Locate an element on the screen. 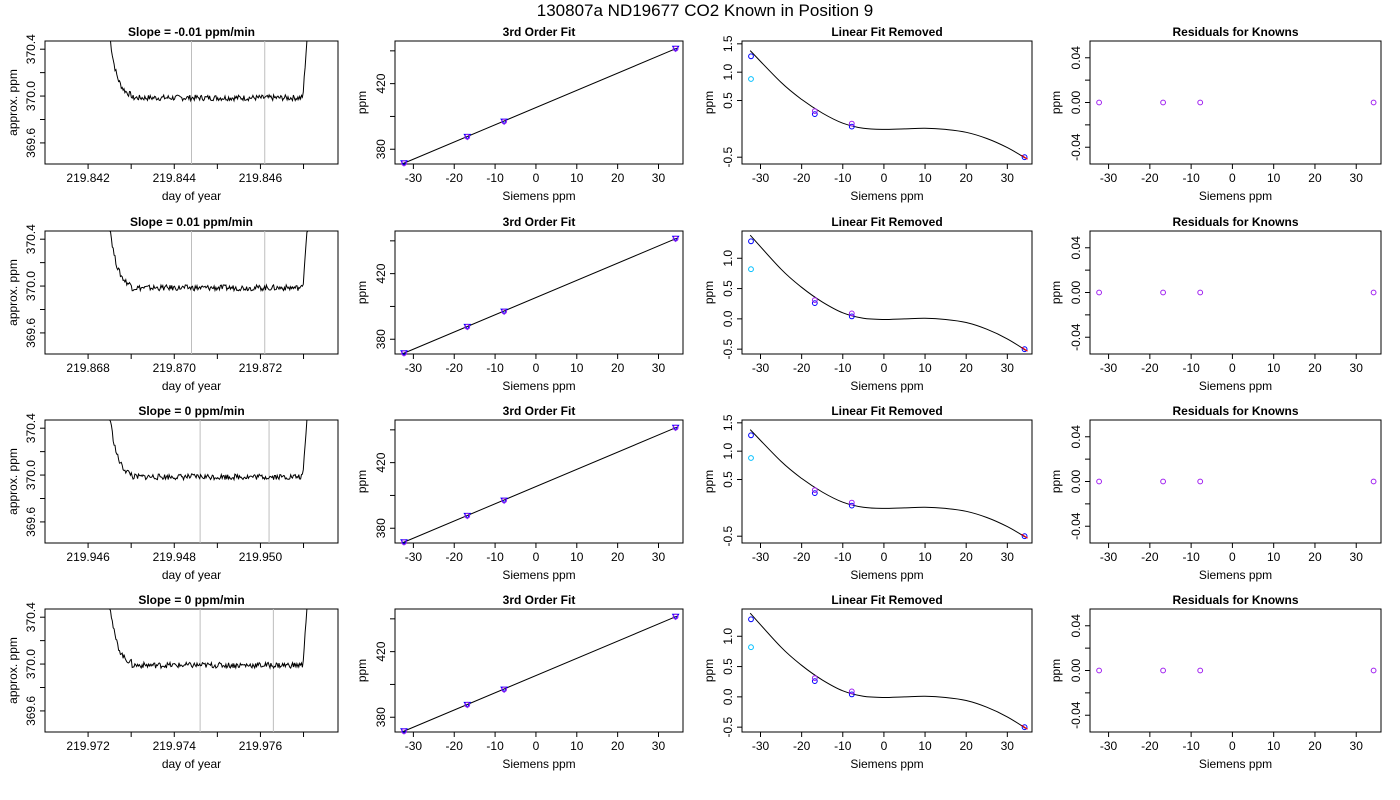 Image resolution: width=1400 pixels, height=800 pixels. y-tick-label: 1.0 is located at coordinates (728, 72).